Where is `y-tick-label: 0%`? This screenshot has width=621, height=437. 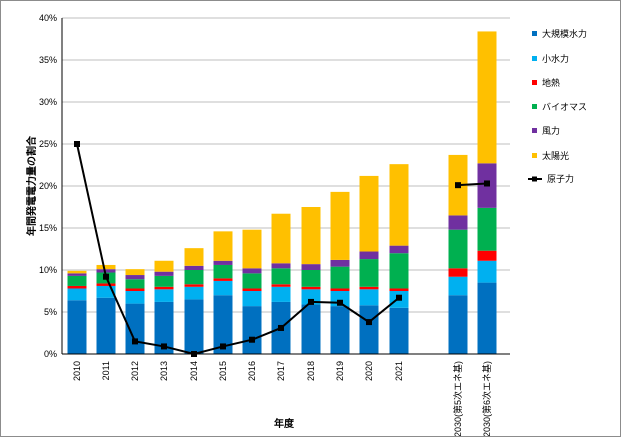 y-tick-label: 0% is located at coordinates (50, 354).